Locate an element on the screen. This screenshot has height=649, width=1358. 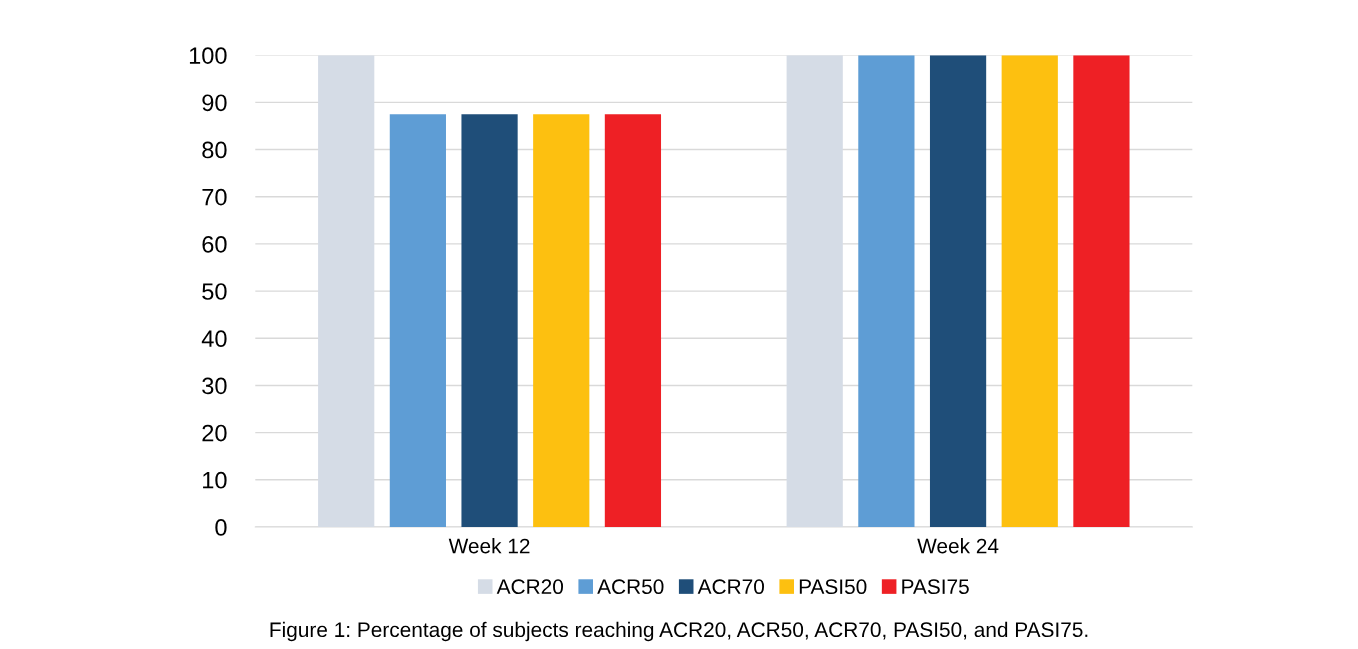
y-tick-label: 80 is located at coordinates (214, 150).